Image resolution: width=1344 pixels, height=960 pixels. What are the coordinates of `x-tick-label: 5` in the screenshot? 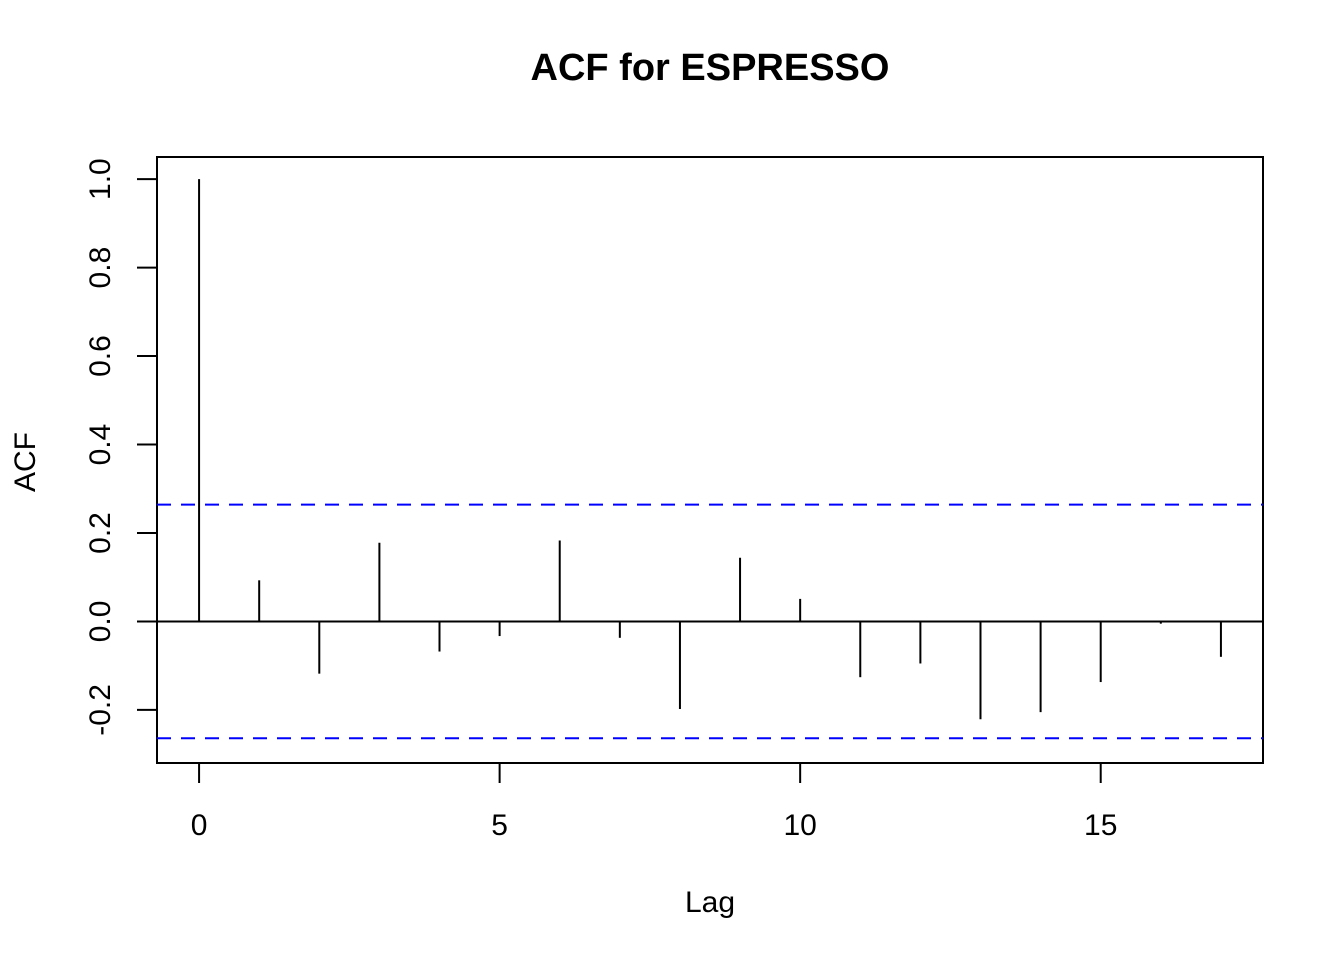 It's located at (499, 825).